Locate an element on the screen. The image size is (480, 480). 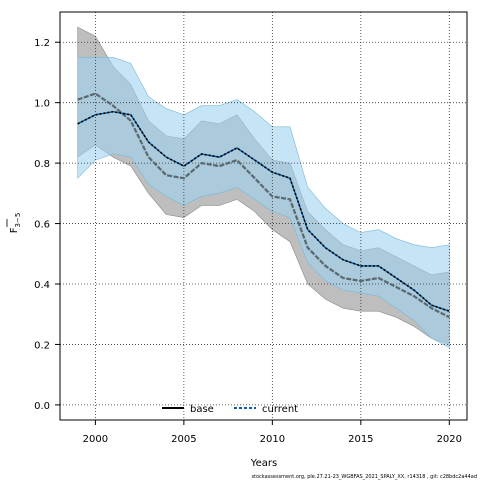
y-tick-label: 0.2 is located at coordinates (42, 345).